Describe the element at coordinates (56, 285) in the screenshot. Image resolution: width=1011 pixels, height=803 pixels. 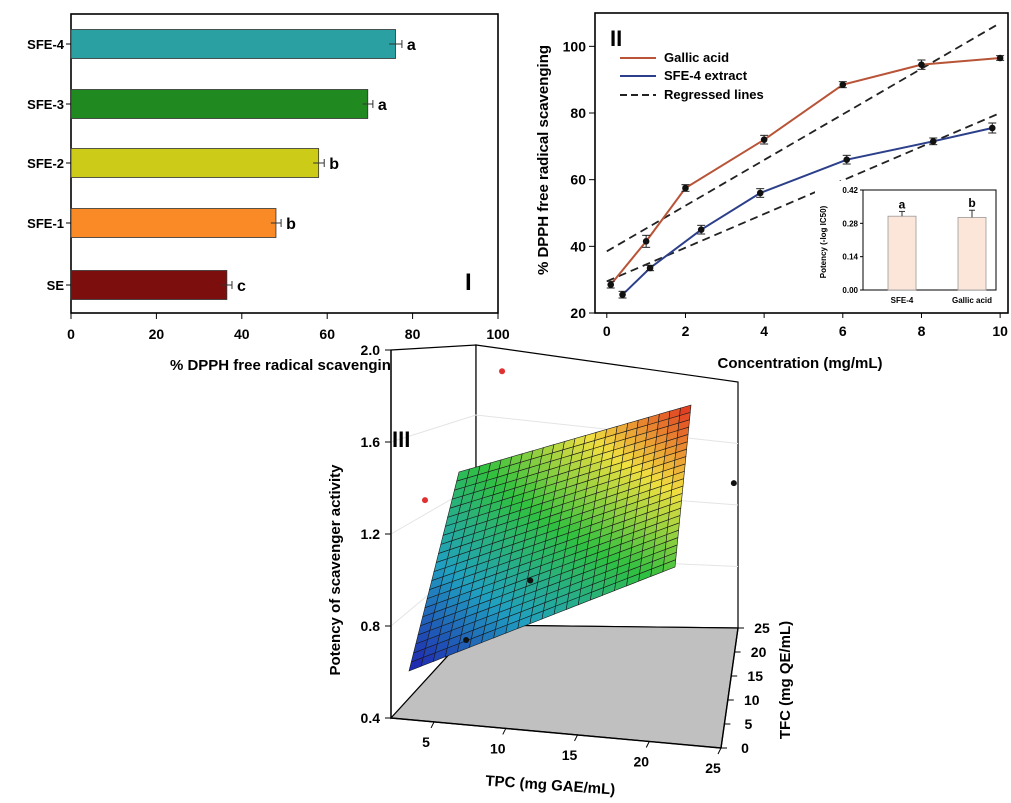
I see `category-label: SE` at that location.